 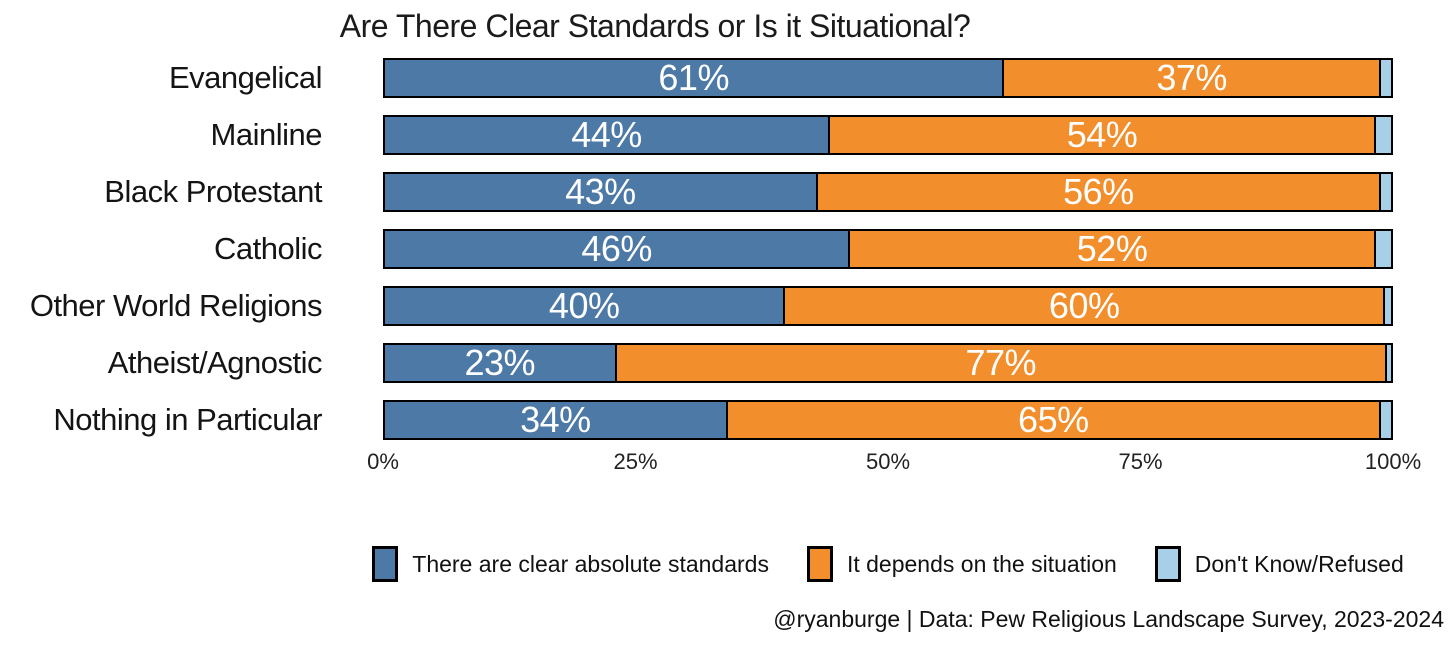 I want to click on bar-value-label: 65%, so click(x=1053, y=420).